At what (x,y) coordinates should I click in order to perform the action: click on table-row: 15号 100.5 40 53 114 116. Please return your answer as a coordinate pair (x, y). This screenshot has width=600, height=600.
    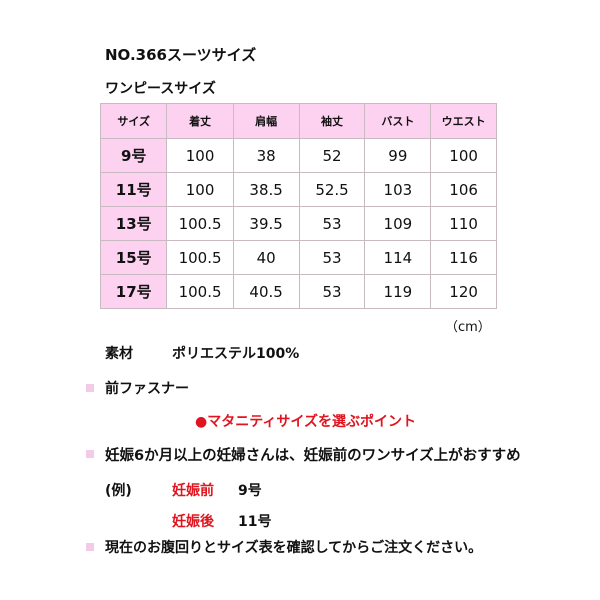
    Looking at the image, I should click on (298, 257).